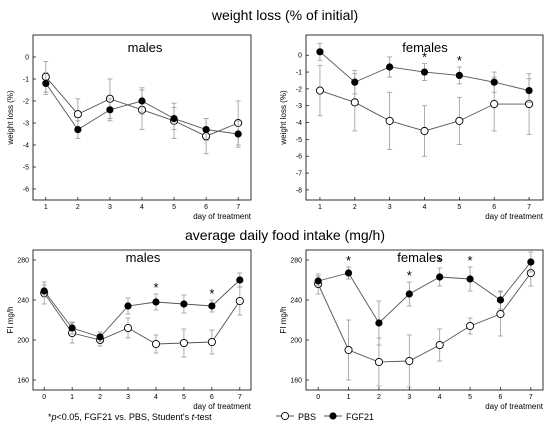 This screenshot has width=550, height=430. I want to click on plot-title: males, so click(143, 257).